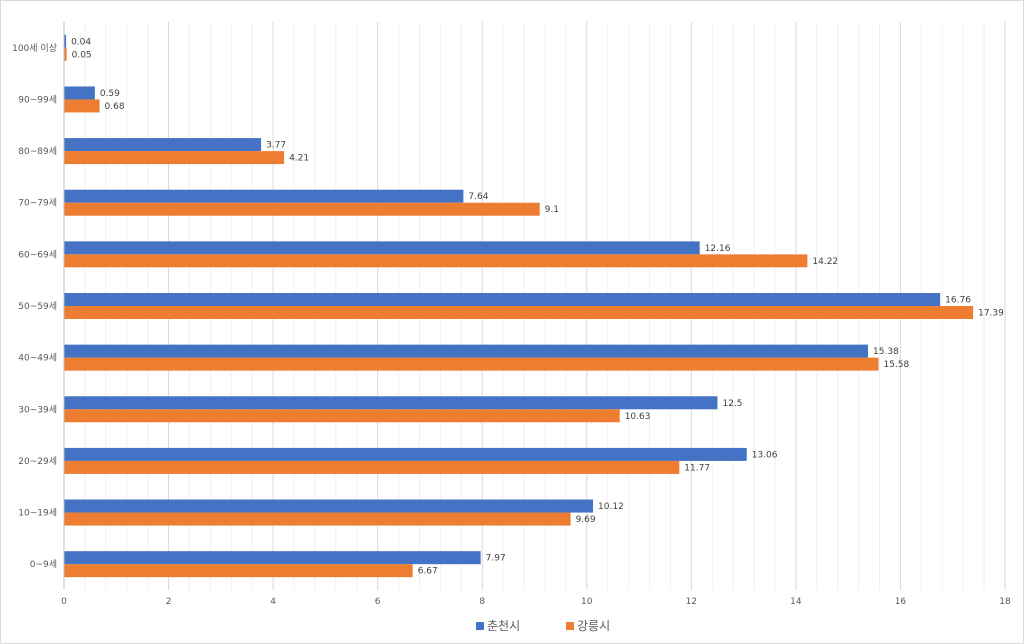  What do you see at coordinates (886, 352) in the screenshot?
I see `data-label: 15.38` at bounding box center [886, 352].